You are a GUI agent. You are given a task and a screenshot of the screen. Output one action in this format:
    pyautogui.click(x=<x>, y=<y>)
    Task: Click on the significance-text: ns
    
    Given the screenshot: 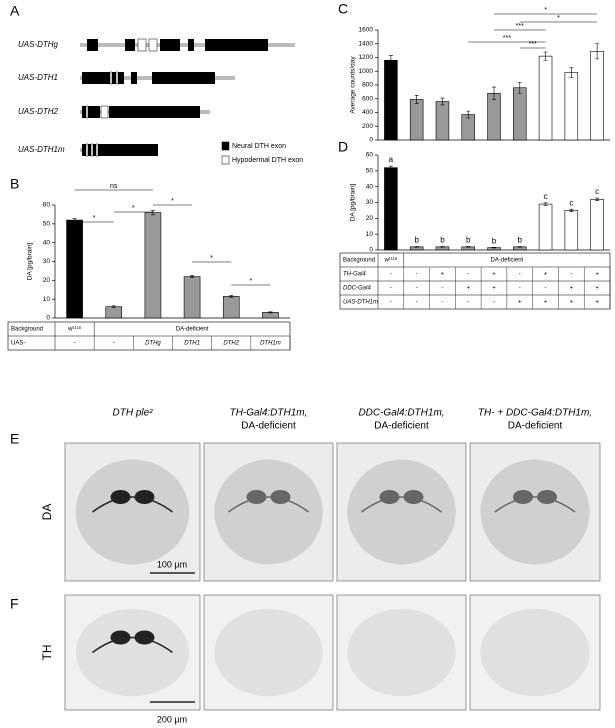 What is the action you would take?
    pyautogui.click(x=114, y=186)
    